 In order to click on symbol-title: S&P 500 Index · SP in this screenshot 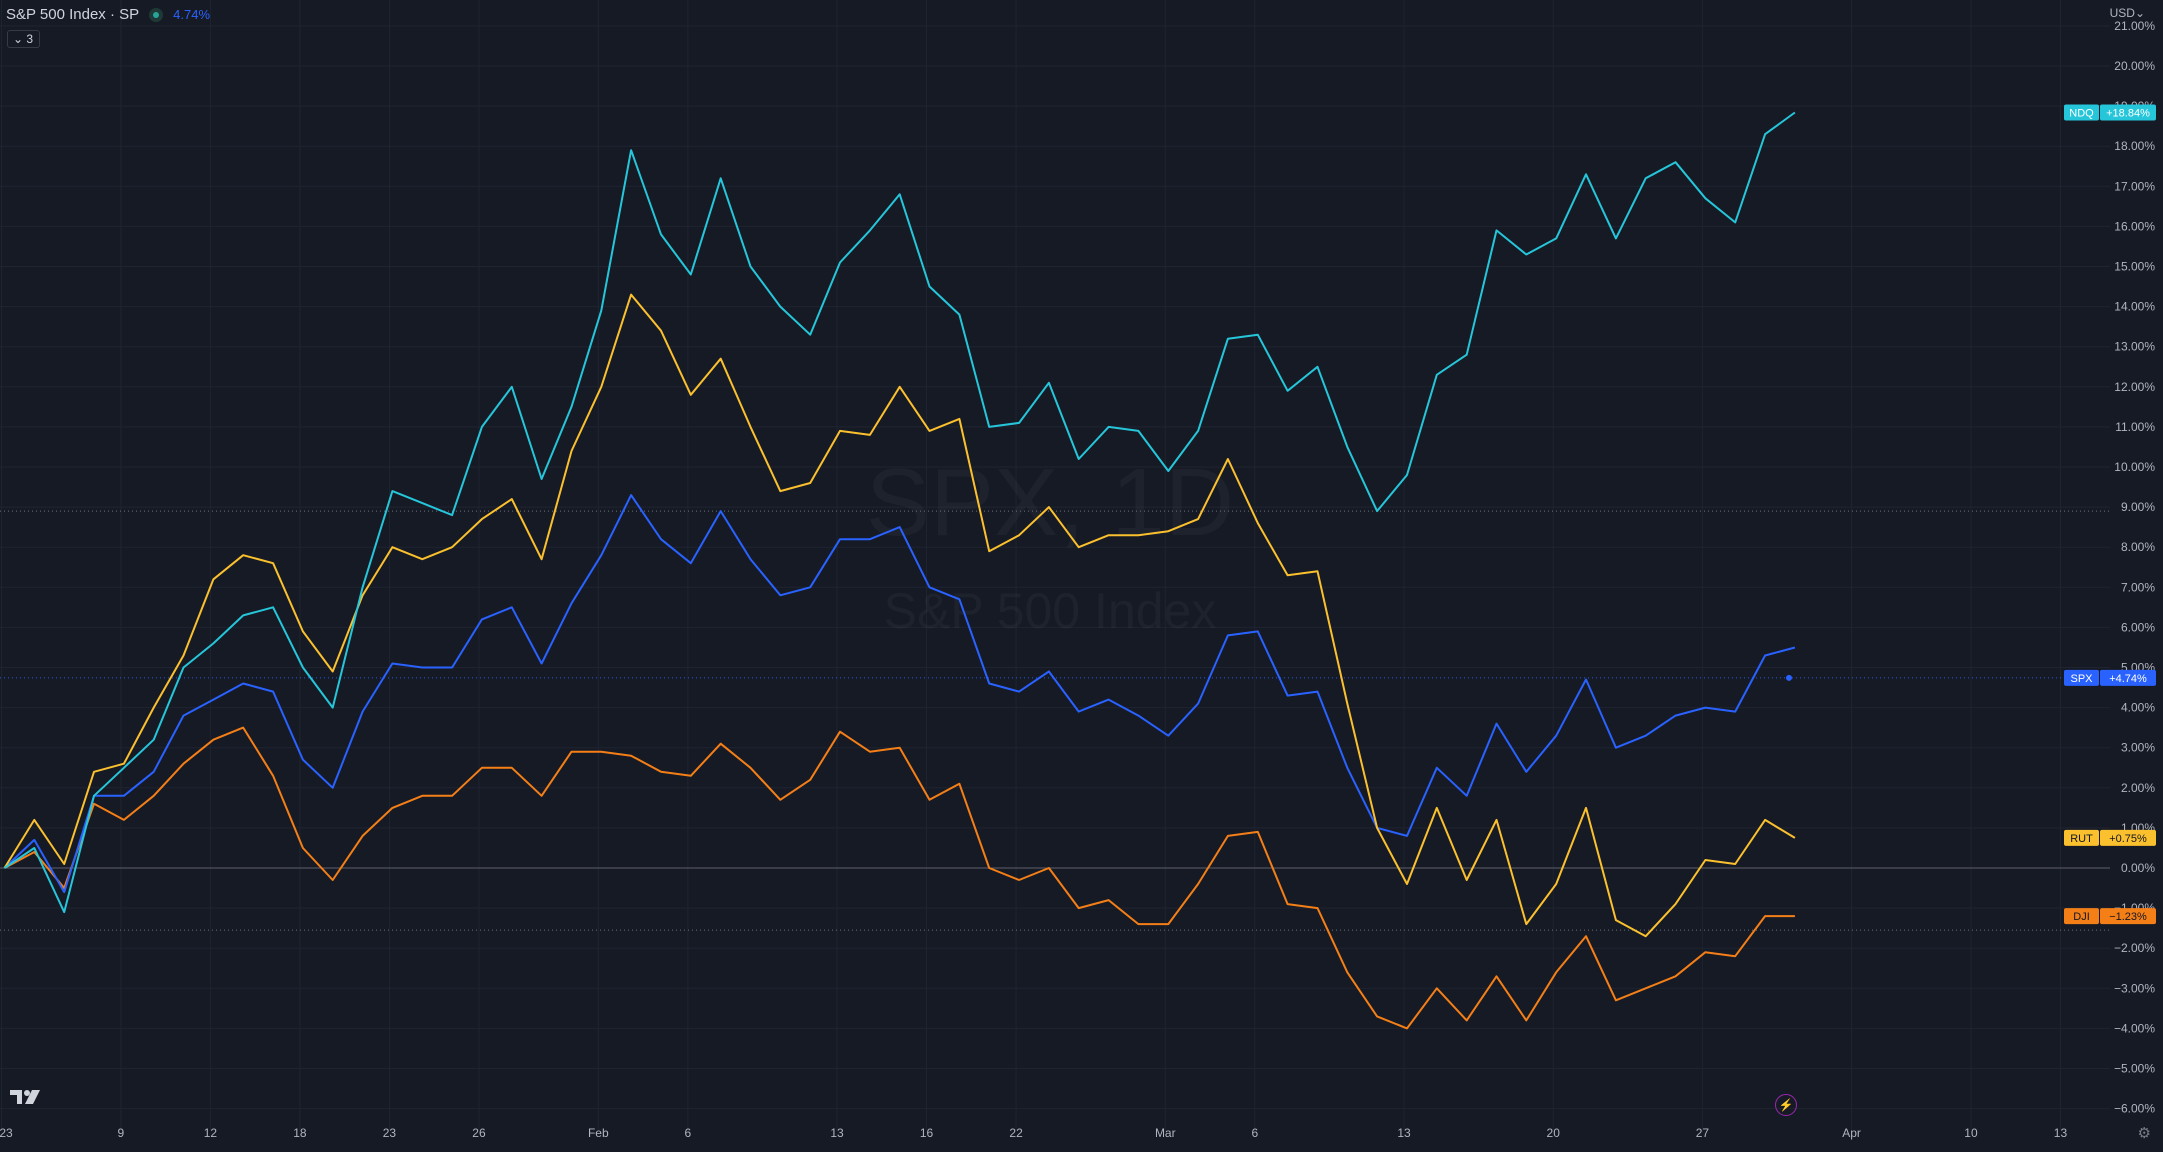, I will do `click(73, 14)`.